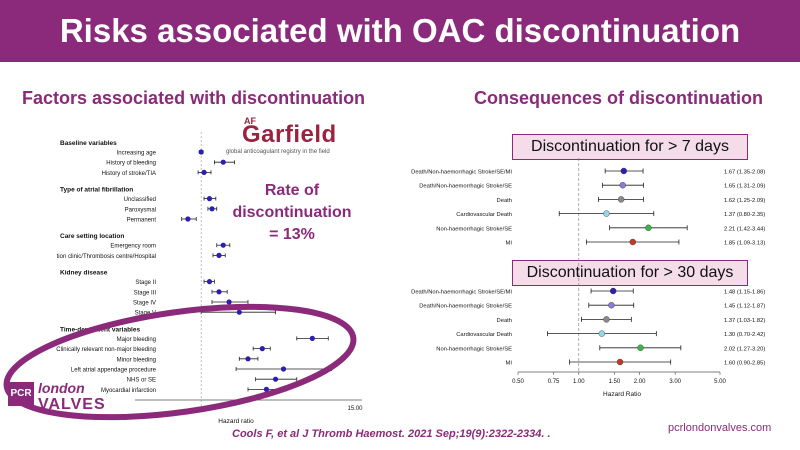  Describe the element at coordinates (622, 394) in the screenshot. I see `right-x-label: Hazard Ratio` at that location.